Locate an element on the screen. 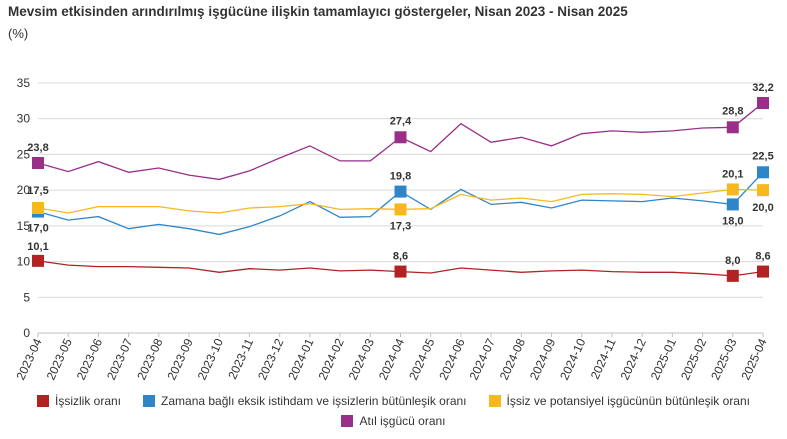 The height and width of the screenshot is (439, 787). unit-label: (%) is located at coordinates (18, 33).